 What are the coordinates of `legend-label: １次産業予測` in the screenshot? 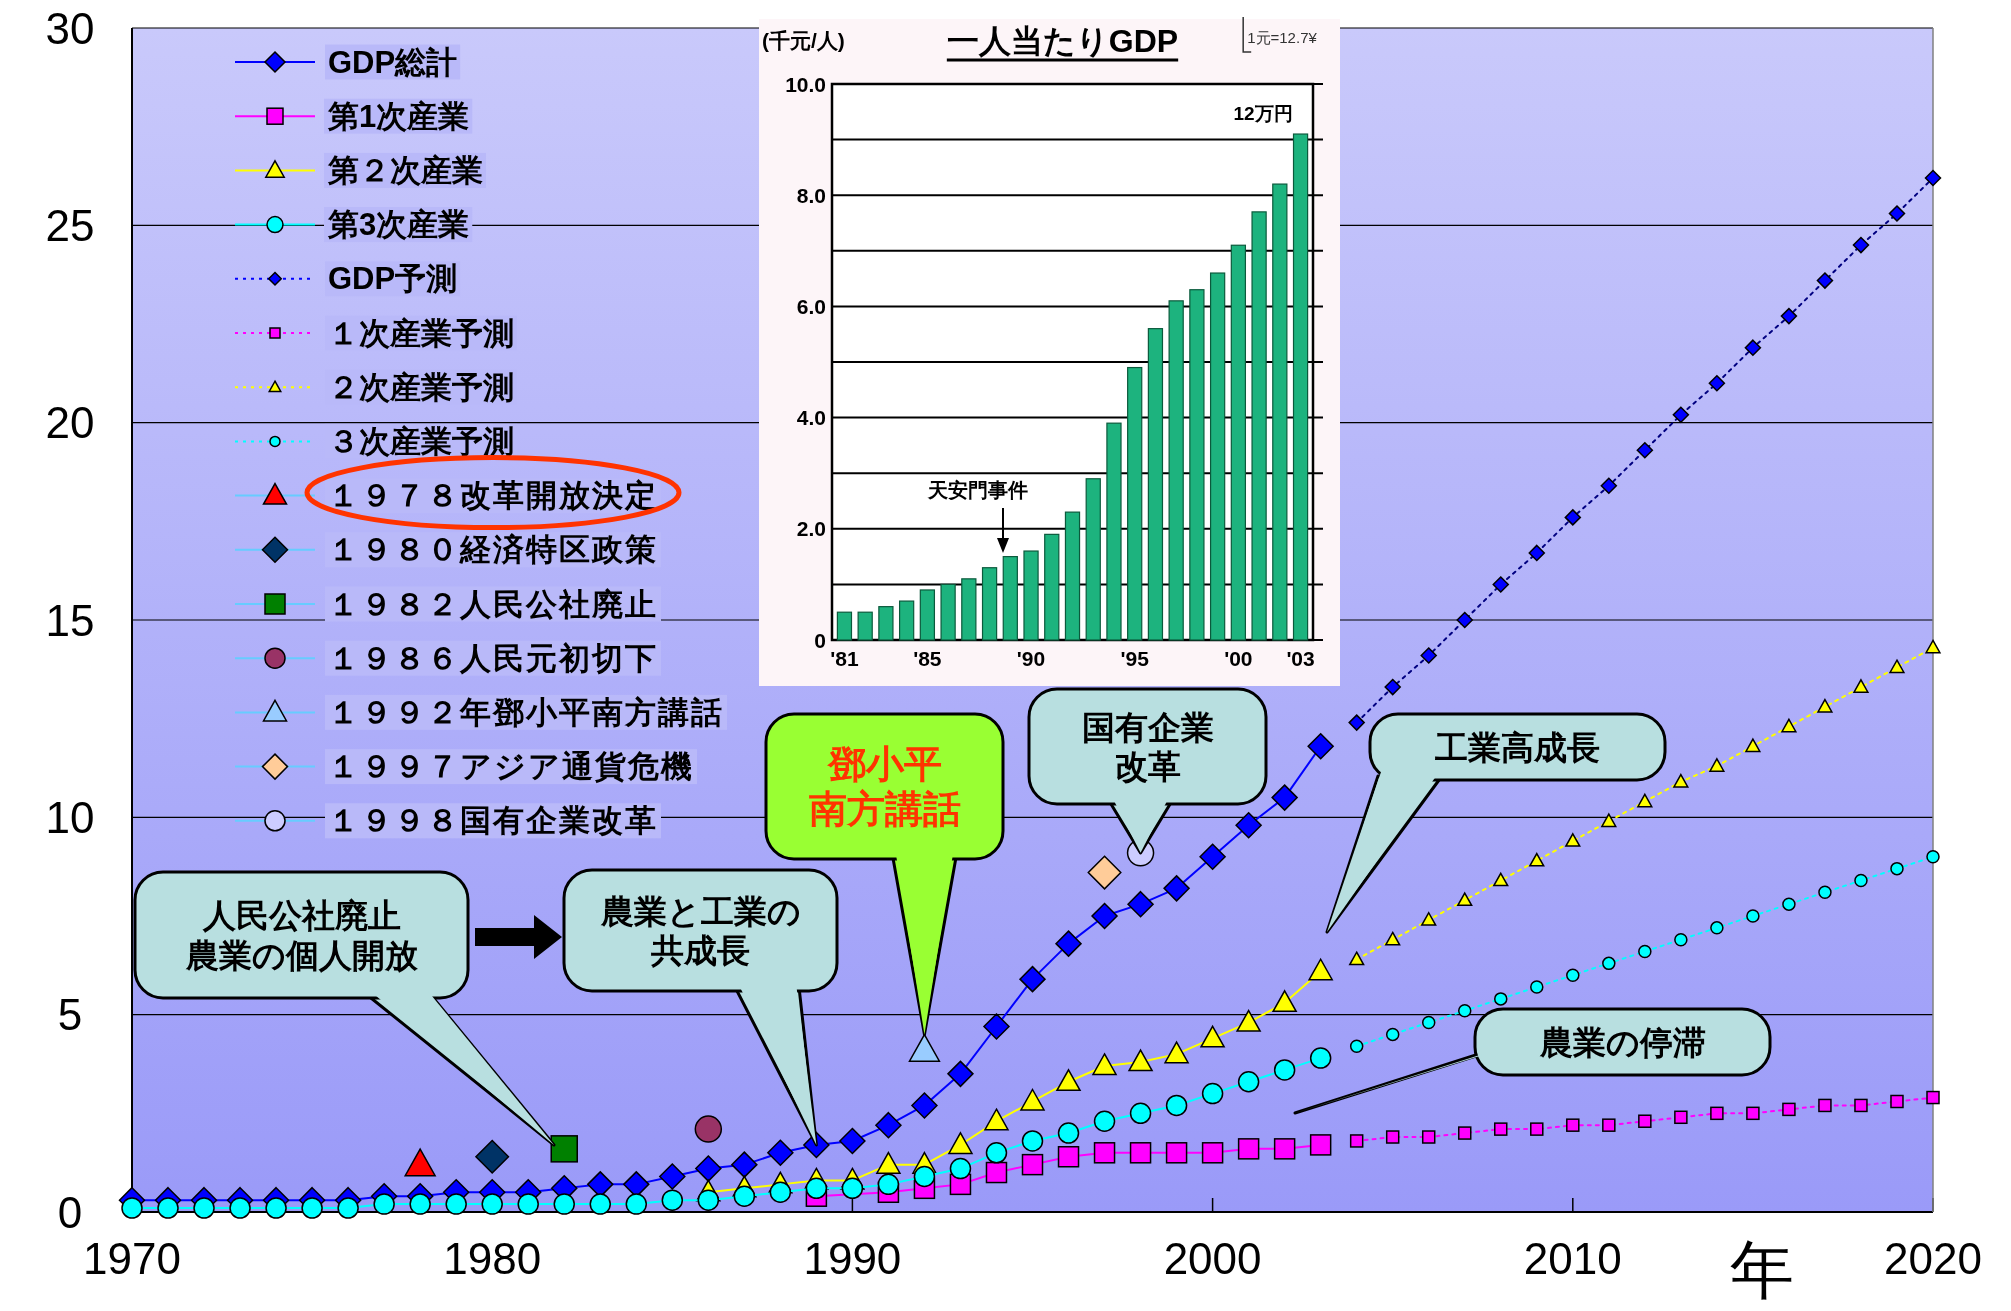 It's located at (421, 333).